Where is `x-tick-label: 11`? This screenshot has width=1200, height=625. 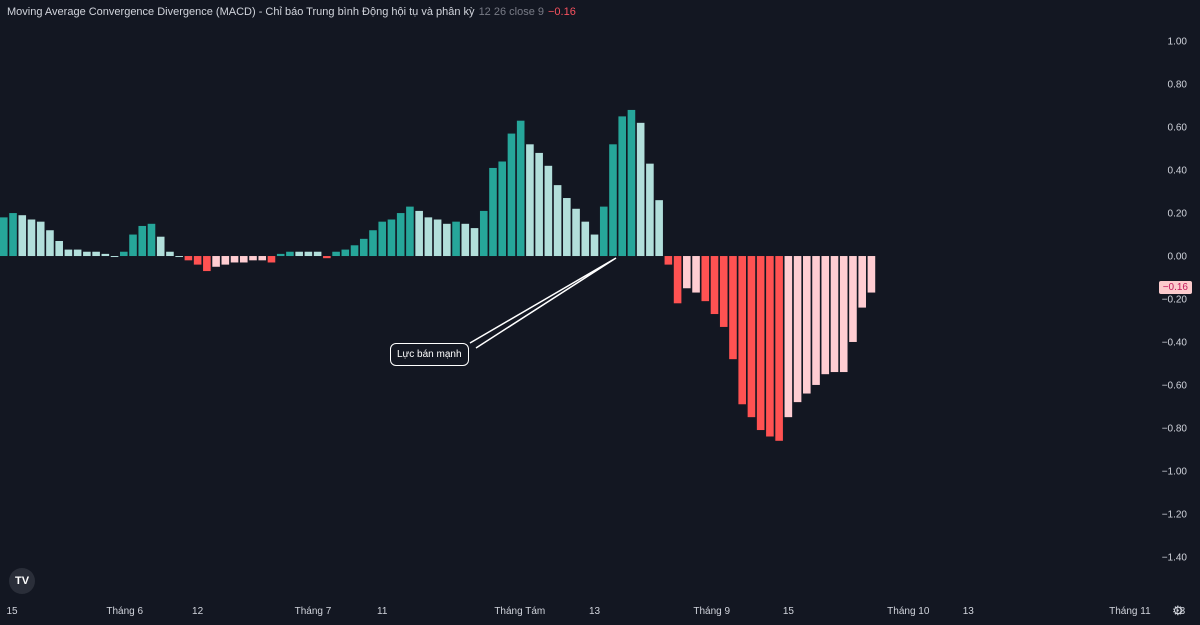
x-tick-label: 11 is located at coordinates (382, 611).